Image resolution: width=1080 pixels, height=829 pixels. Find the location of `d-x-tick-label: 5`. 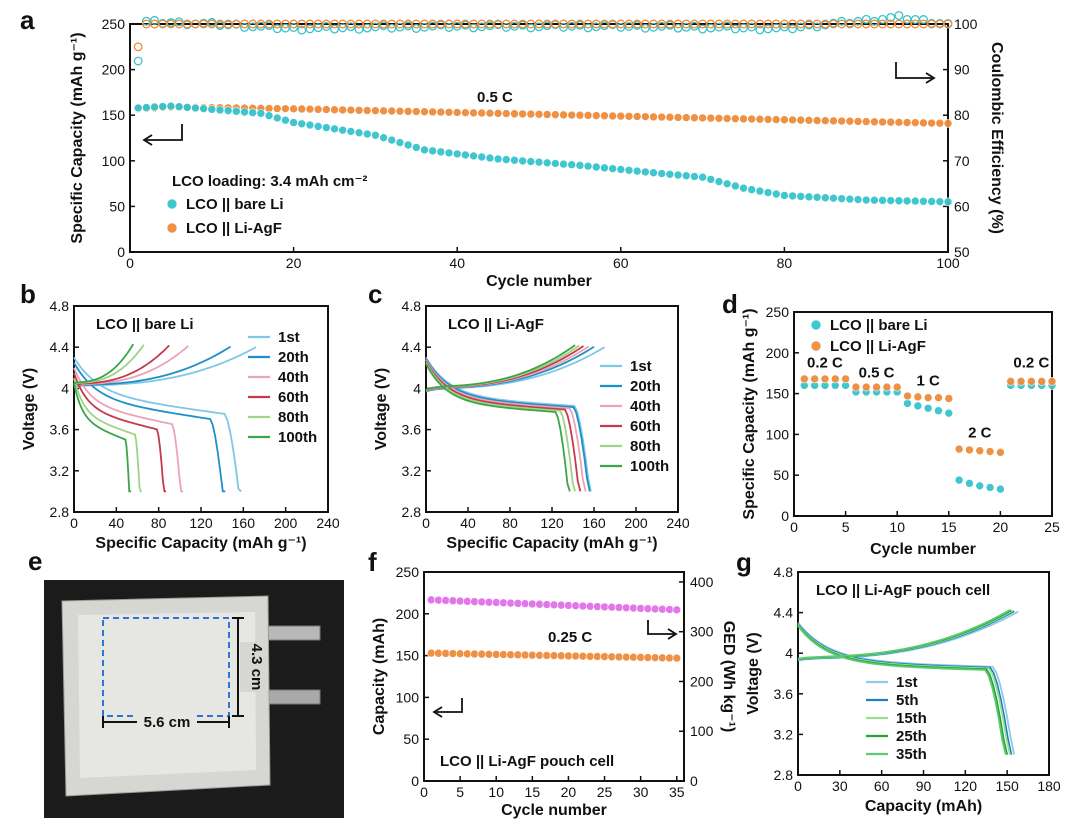

d-x-tick-label: 5 is located at coordinates (846, 527).